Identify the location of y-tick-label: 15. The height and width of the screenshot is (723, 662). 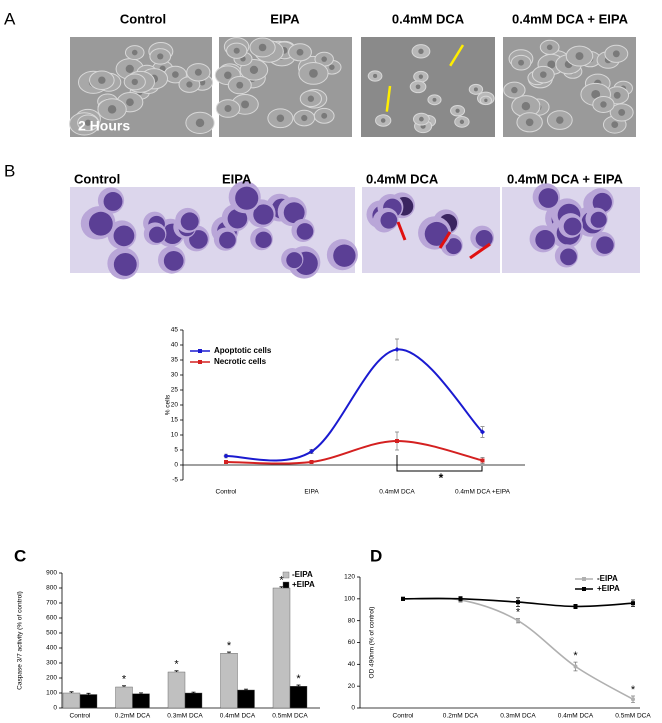
(175, 420).